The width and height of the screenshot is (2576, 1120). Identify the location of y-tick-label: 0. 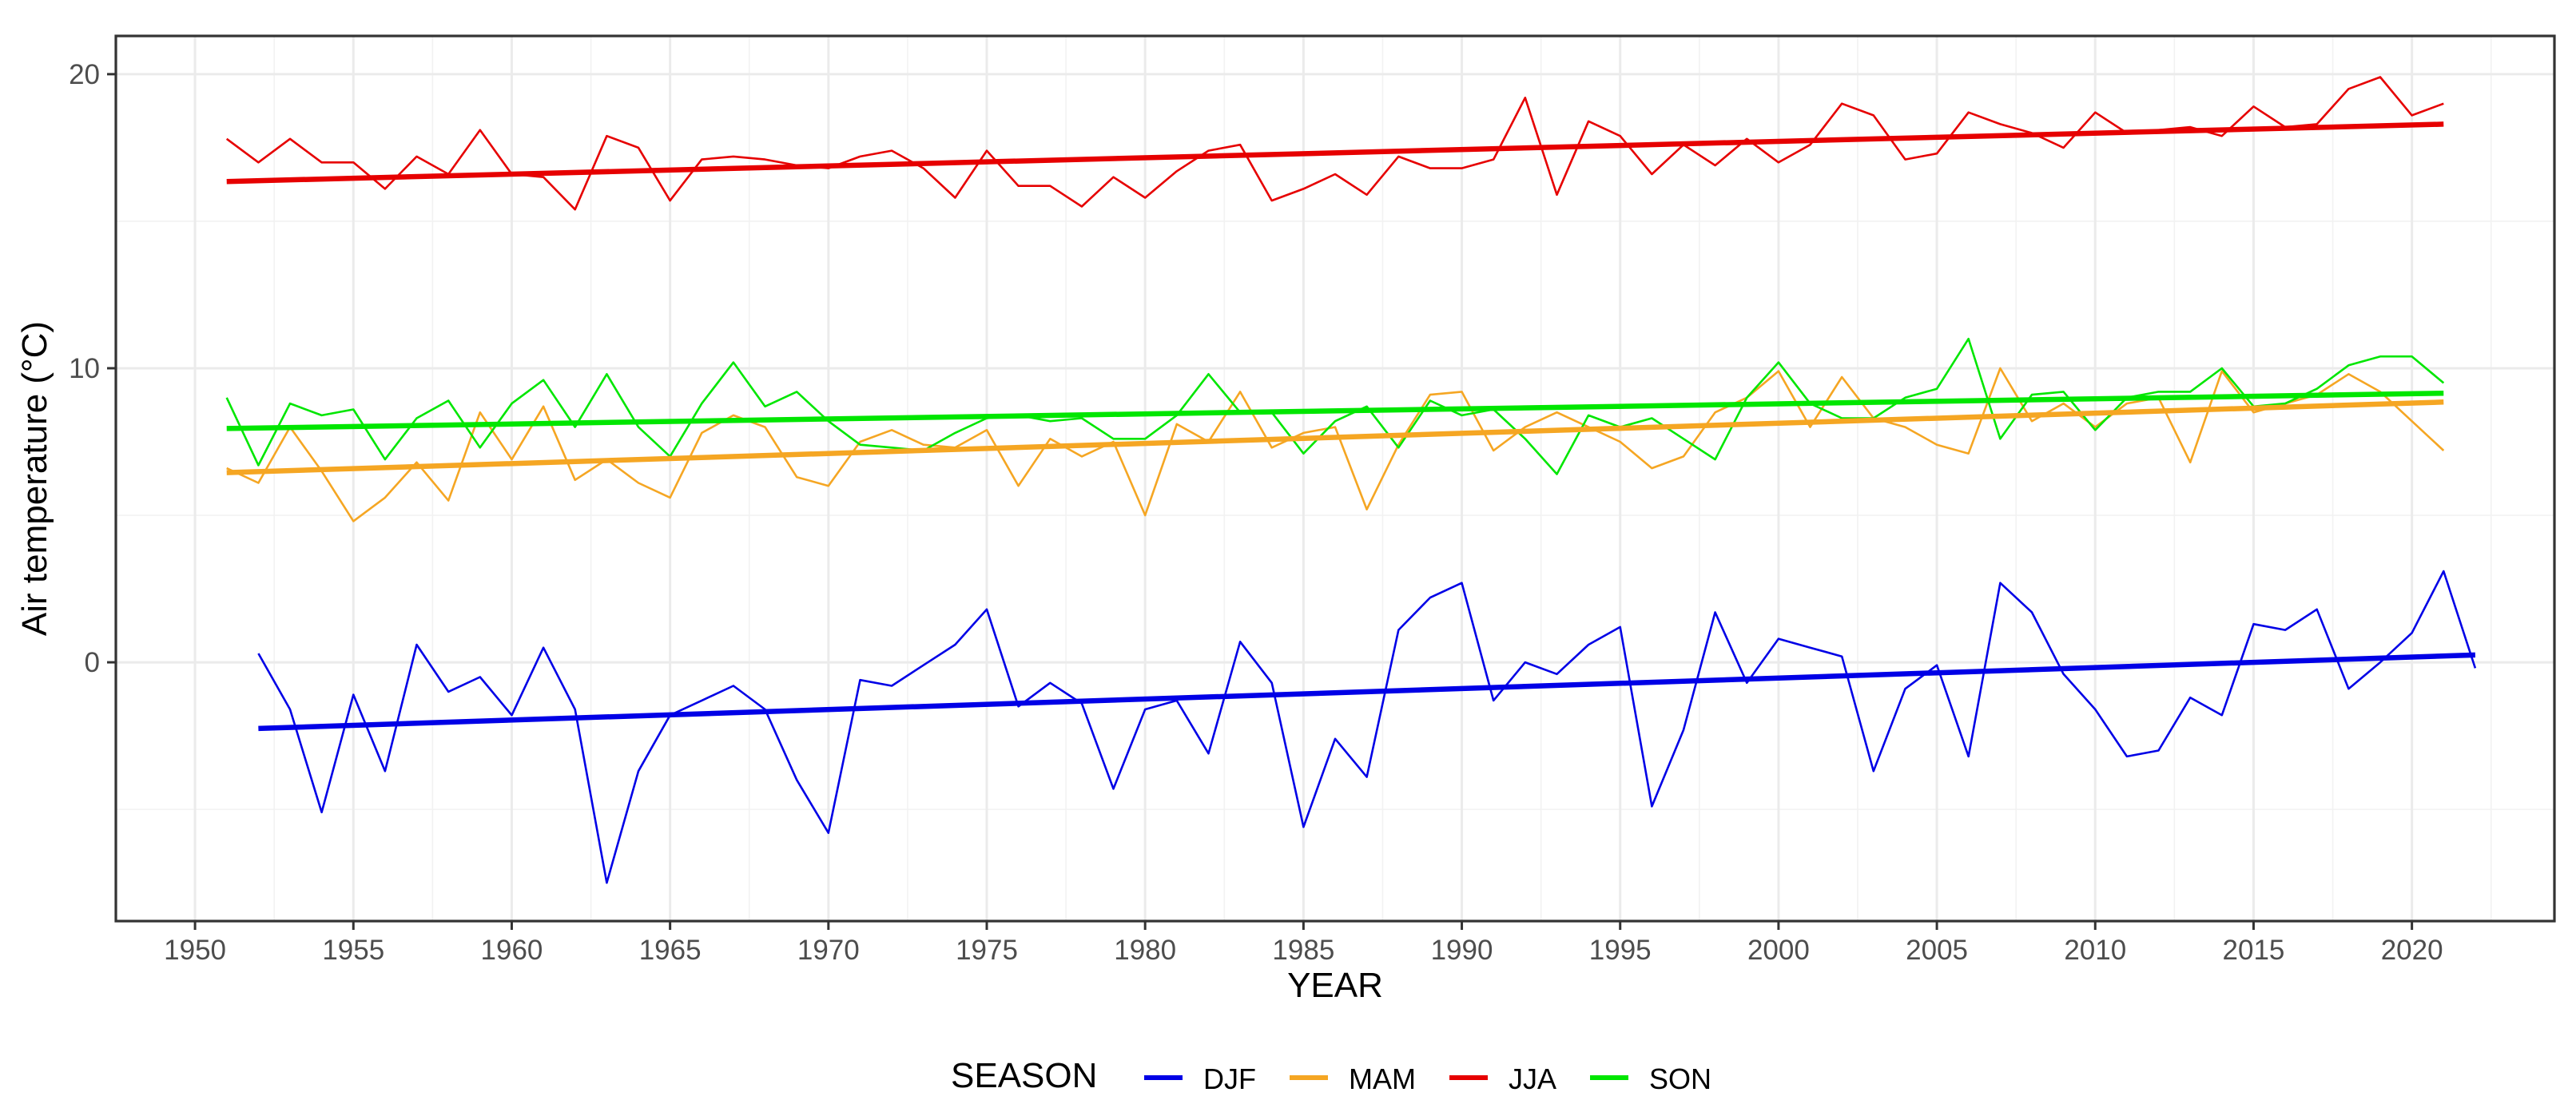
(92, 662).